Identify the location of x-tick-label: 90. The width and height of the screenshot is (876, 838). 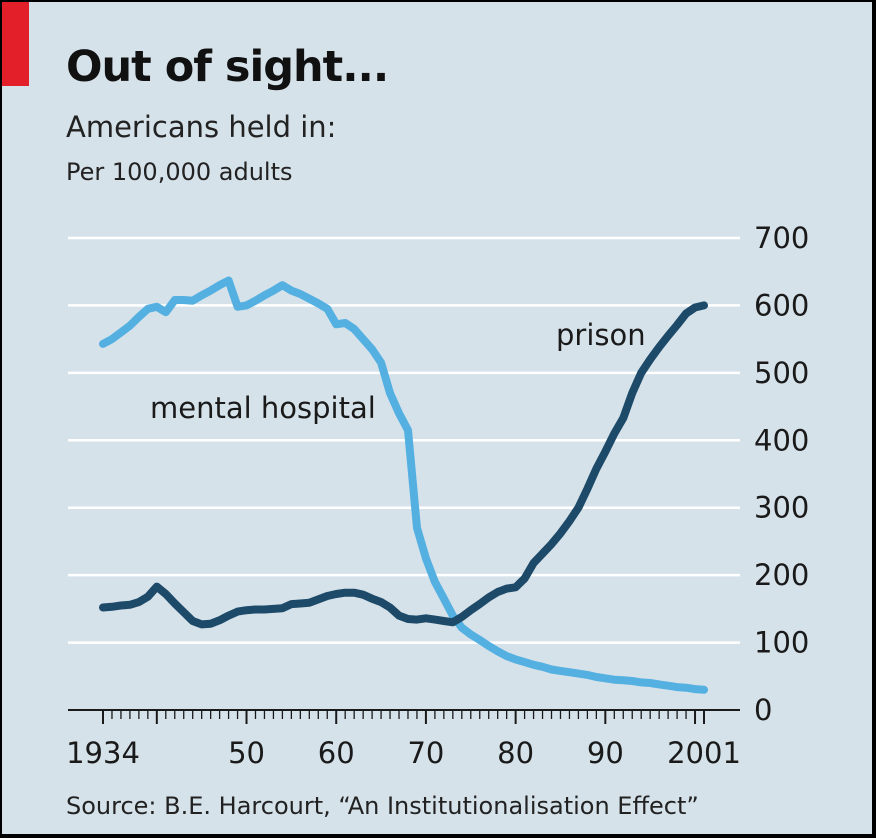
(605, 753).